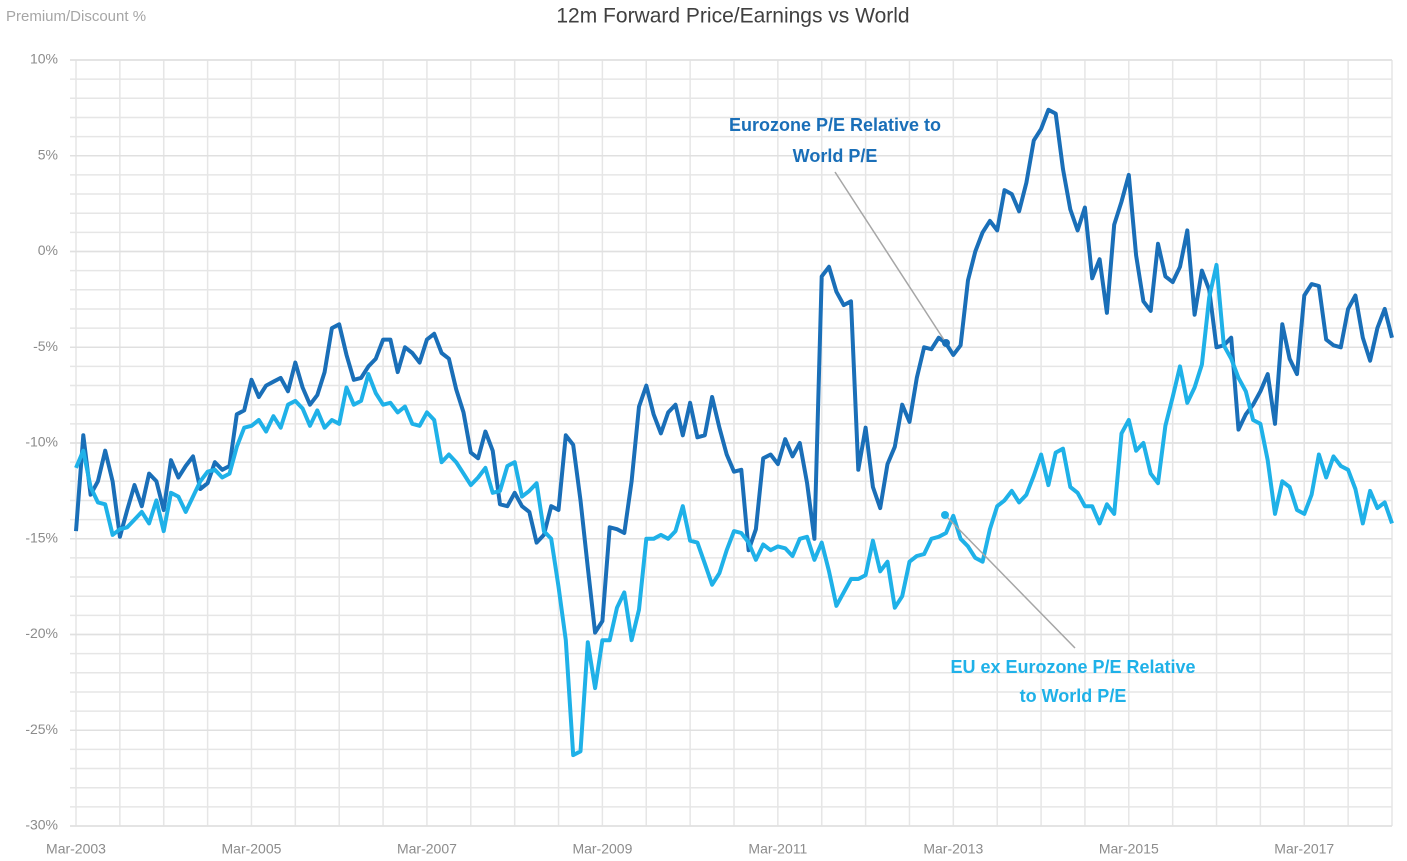 The height and width of the screenshot is (861, 1407). Describe the element at coordinates (777, 849) in the screenshot. I see `x-tick-label: Mar-2011` at that location.